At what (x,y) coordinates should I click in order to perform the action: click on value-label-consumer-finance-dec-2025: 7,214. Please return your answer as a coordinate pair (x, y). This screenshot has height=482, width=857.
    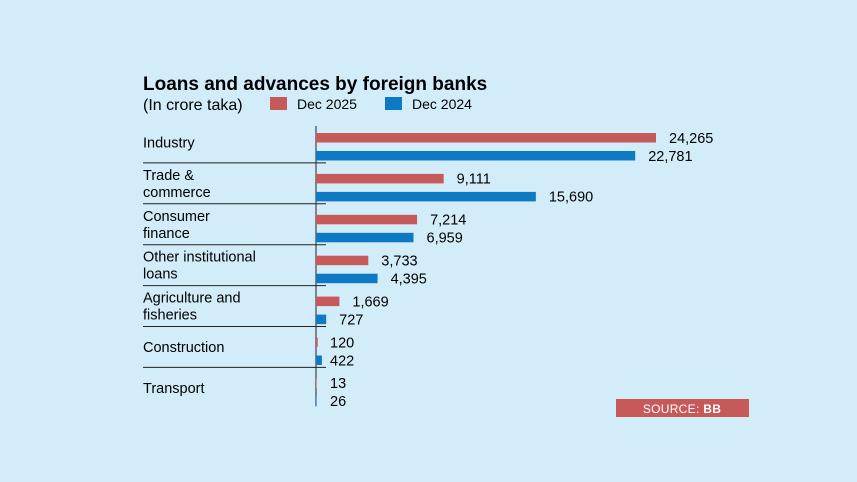
    Looking at the image, I should click on (448, 221).